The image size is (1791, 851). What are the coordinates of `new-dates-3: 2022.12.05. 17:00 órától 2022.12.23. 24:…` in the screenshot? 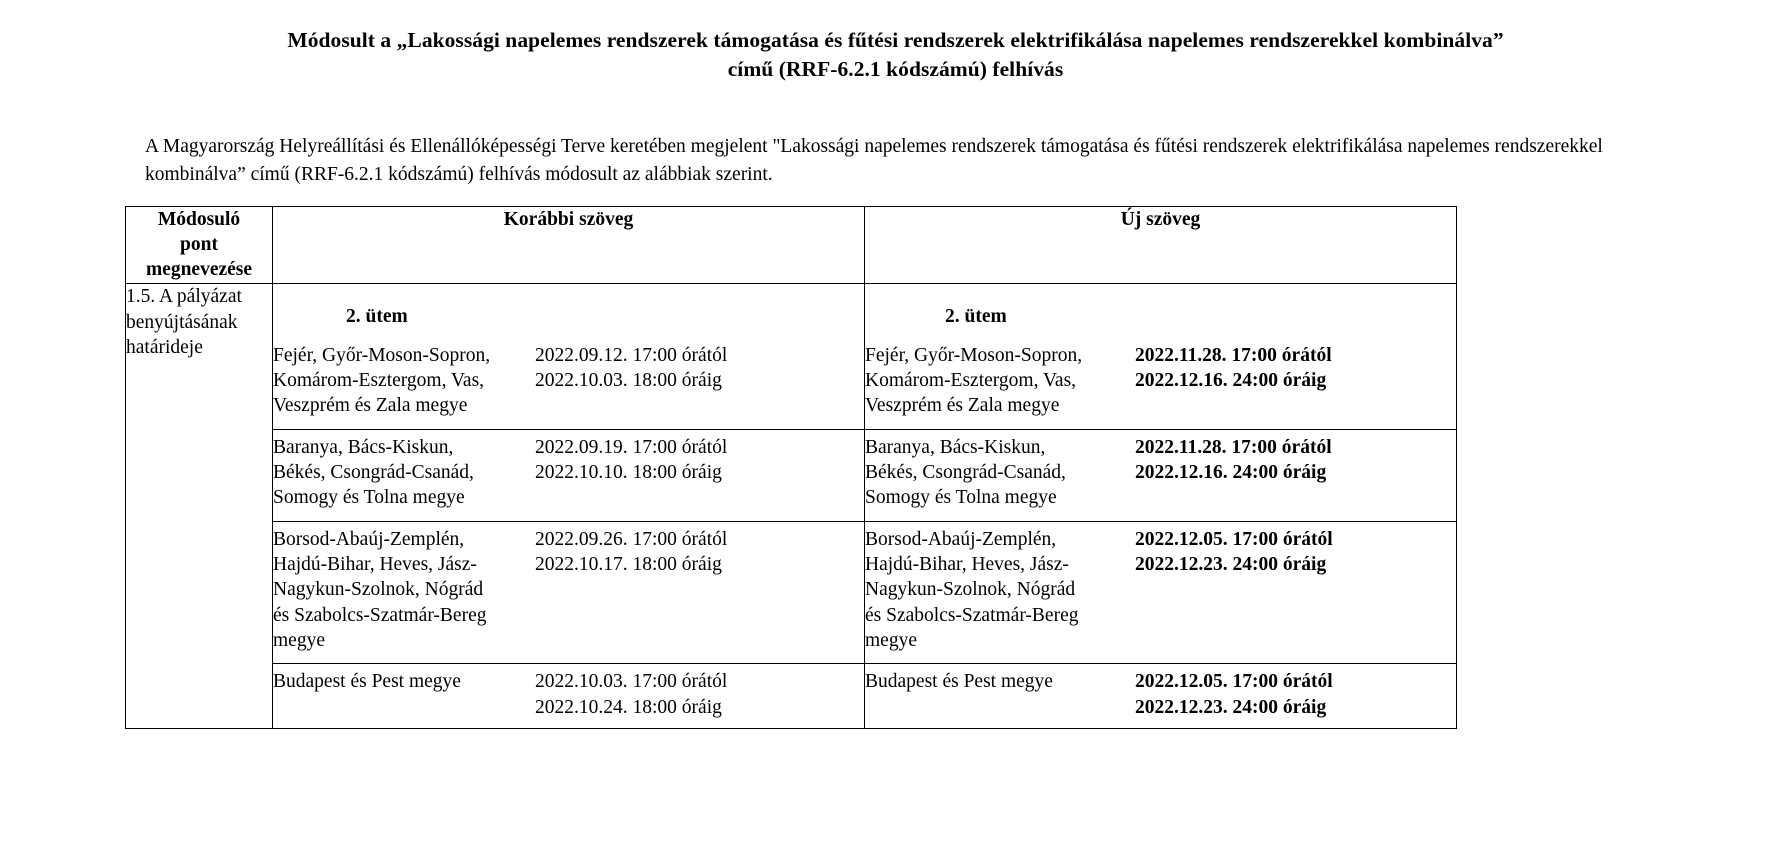 It's located at (1296, 696).